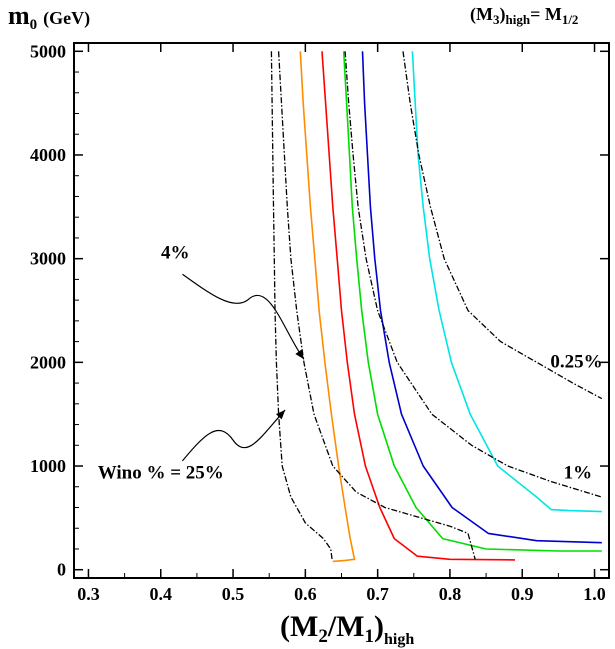  What do you see at coordinates (88, 594) in the screenshot?
I see `x-tick-label: 0.3` at bounding box center [88, 594].